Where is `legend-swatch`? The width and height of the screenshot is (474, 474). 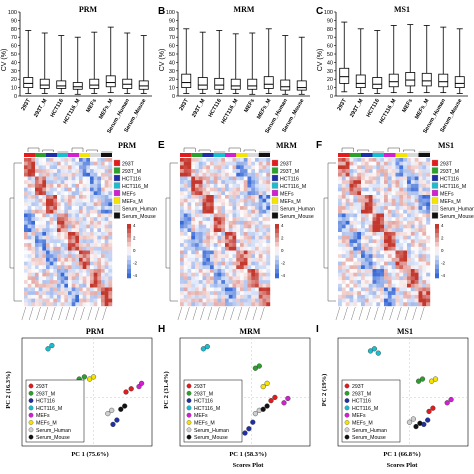 legend-swatch is located at coordinates (275, 178).